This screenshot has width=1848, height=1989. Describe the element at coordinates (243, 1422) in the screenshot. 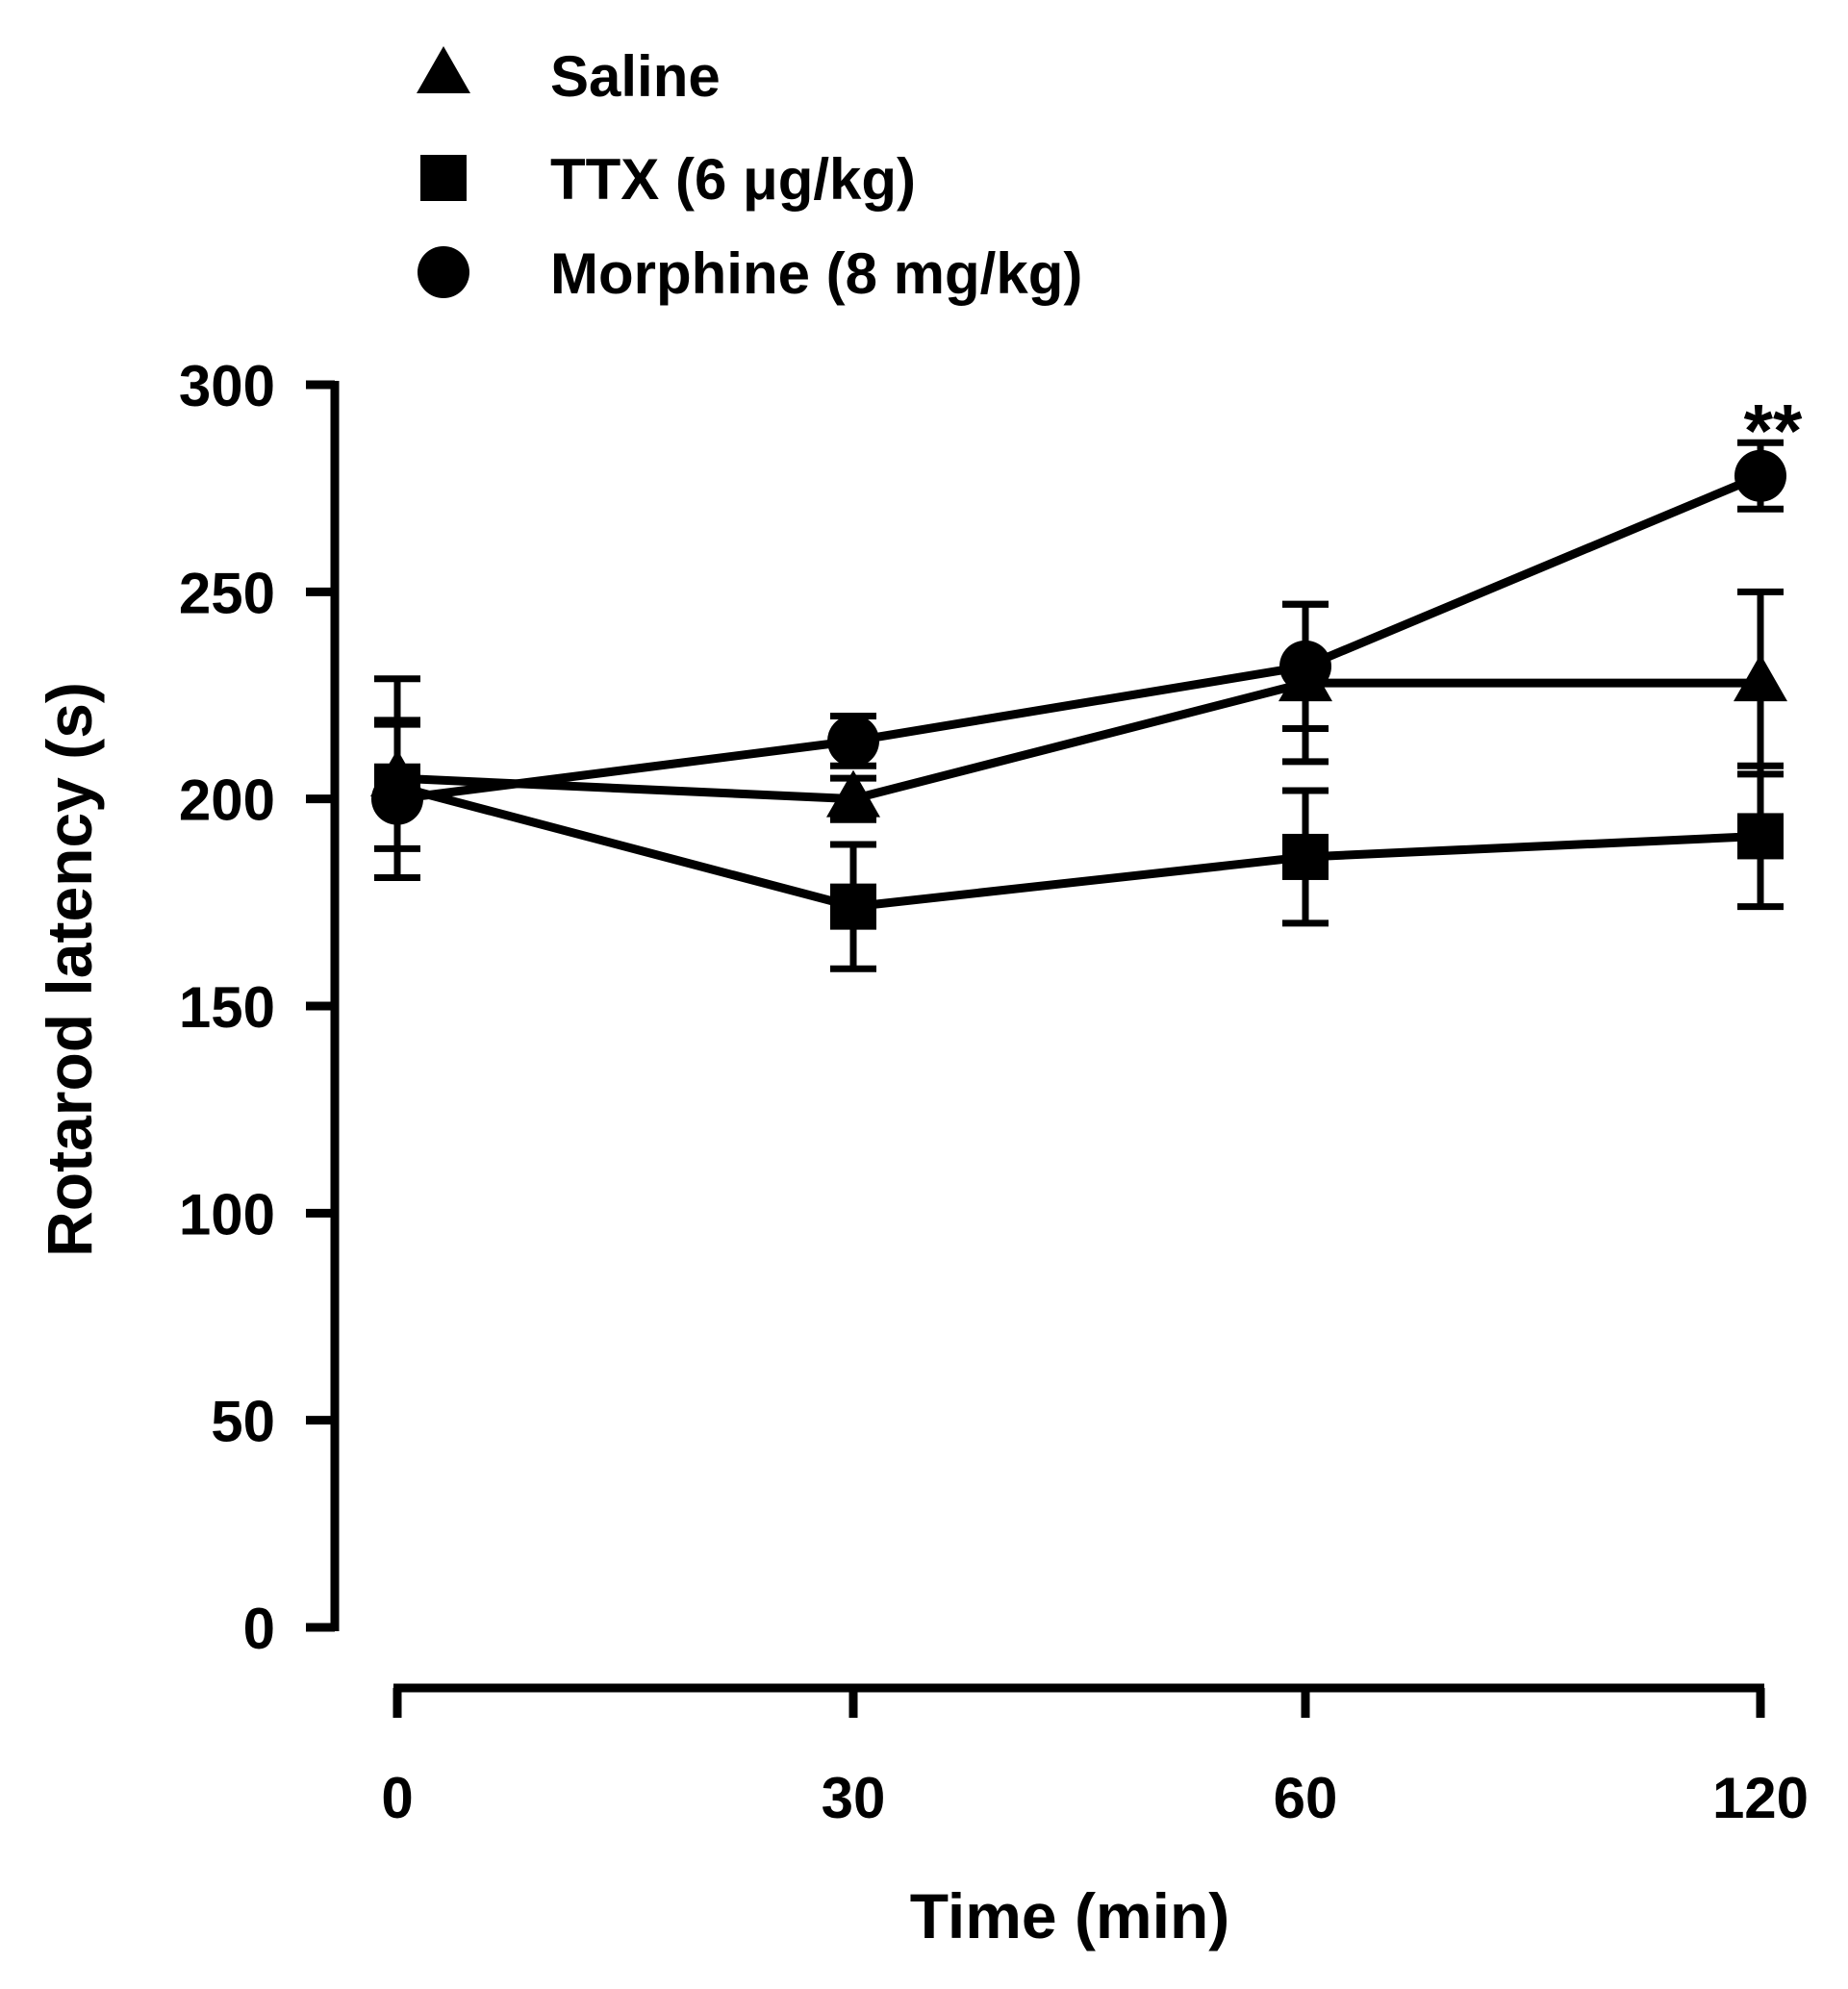

I see `y-tick-label: 50` at that location.